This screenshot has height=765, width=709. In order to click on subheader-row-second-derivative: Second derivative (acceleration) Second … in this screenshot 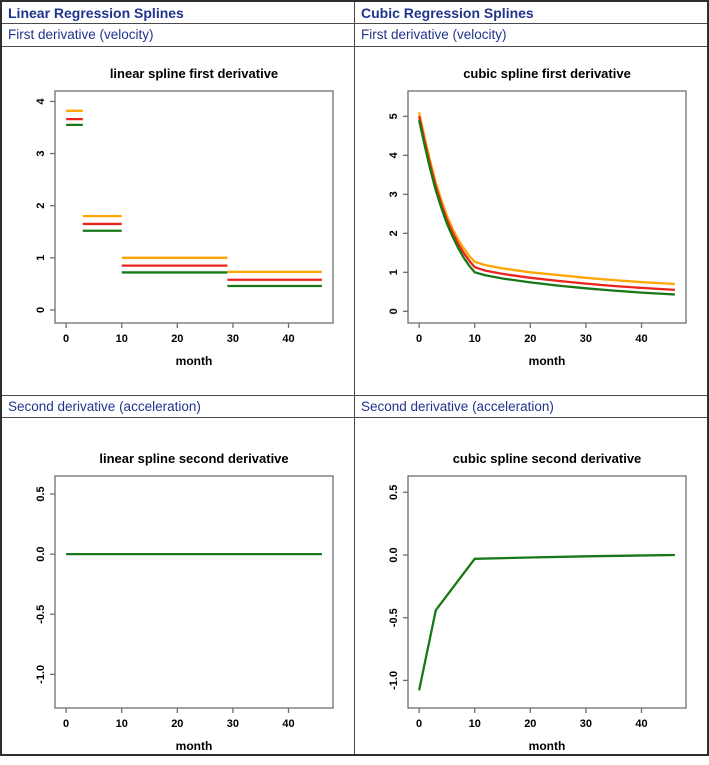, I will do `click(354, 406)`.